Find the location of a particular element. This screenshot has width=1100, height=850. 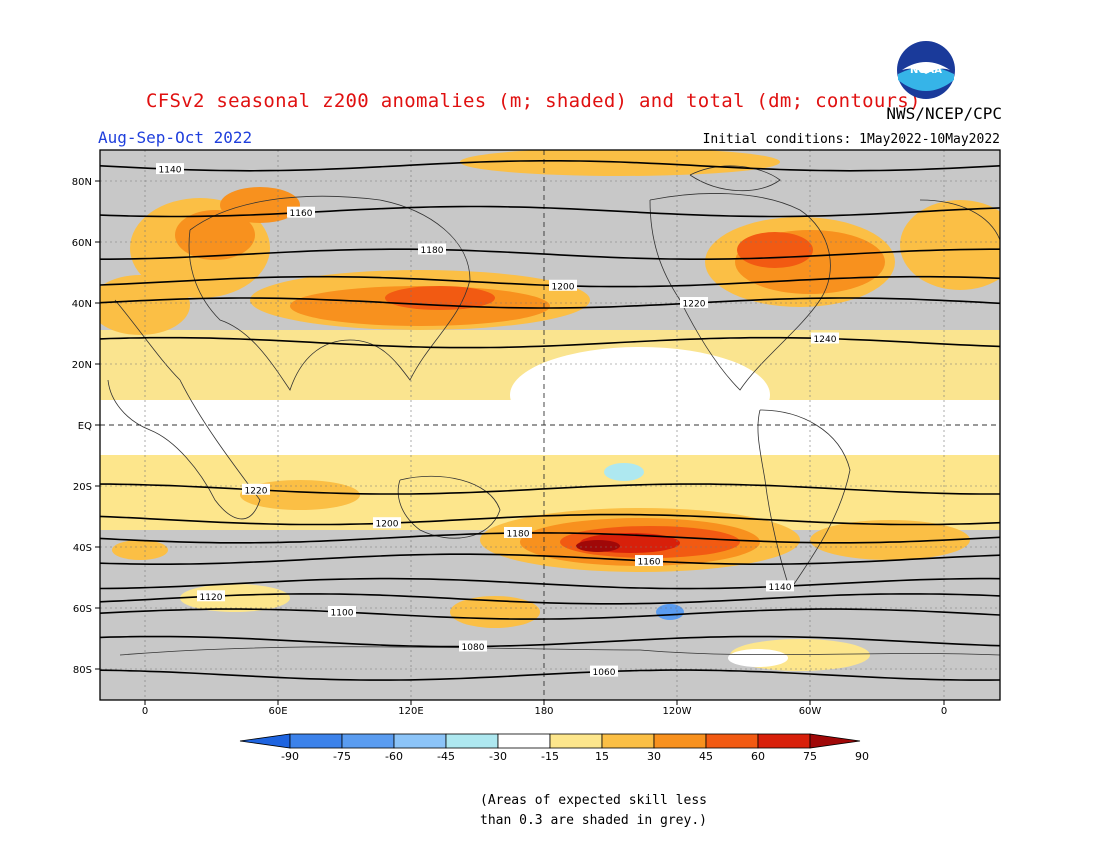

colorbar-label: 60 is located at coordinates (758, 756).